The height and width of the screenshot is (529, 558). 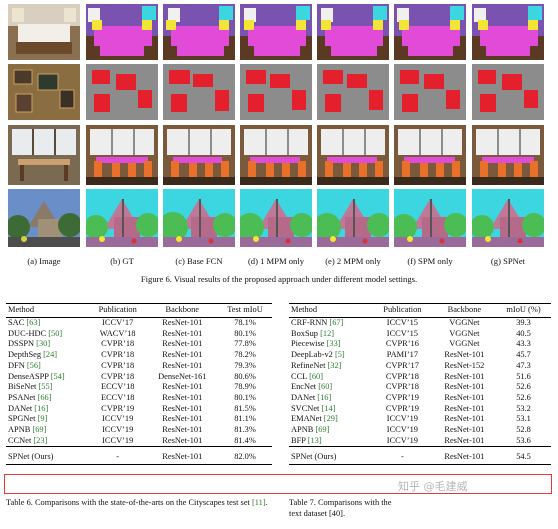 What do you see at coordinates (245, 387) in the screenshot?
I see `miou-cell: 78.9%` at bounding box center [245, 387].